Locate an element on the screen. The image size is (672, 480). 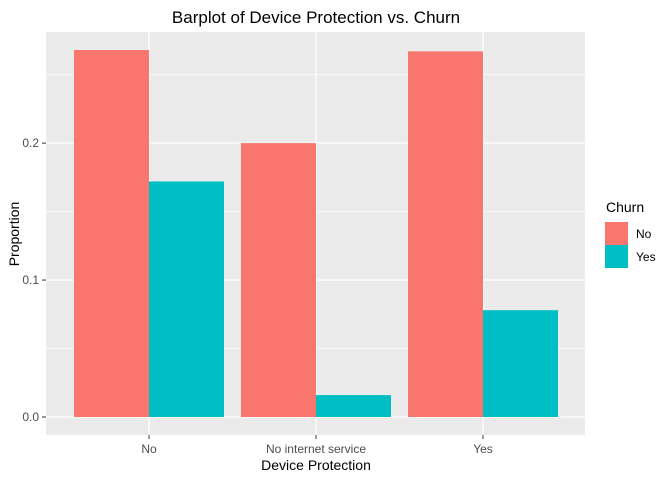
legend-label-no: No is located at coordinates (644, 234).